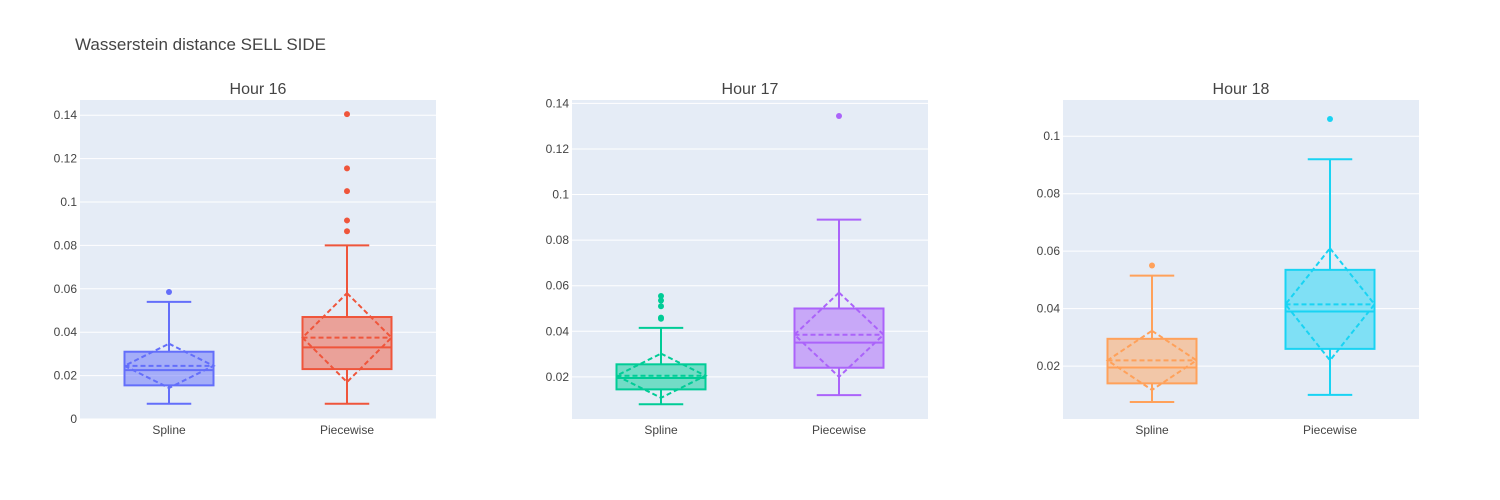  What do you see at coordinates (1241, 89) in the screenshot?
I see `subplot-title: Hour 18` at bounding box center [1241, 89].